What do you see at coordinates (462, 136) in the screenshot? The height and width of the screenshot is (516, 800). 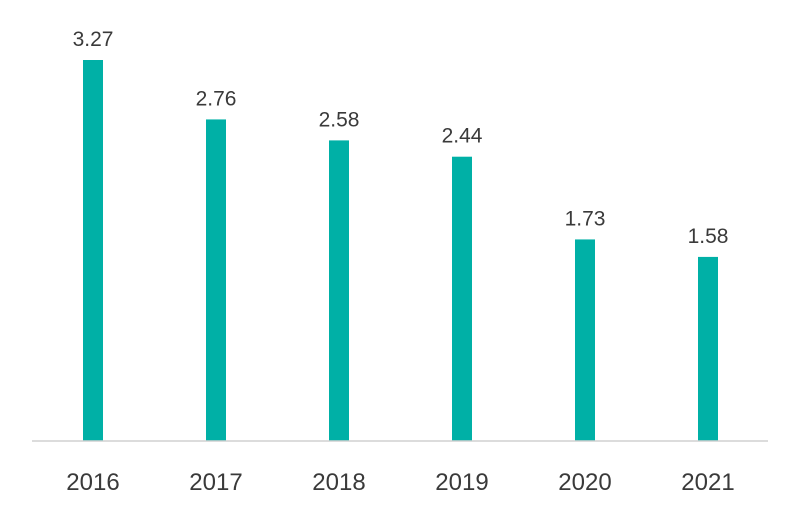 I see `value-label-2019: 2.44` at bounding box center [462, 136].